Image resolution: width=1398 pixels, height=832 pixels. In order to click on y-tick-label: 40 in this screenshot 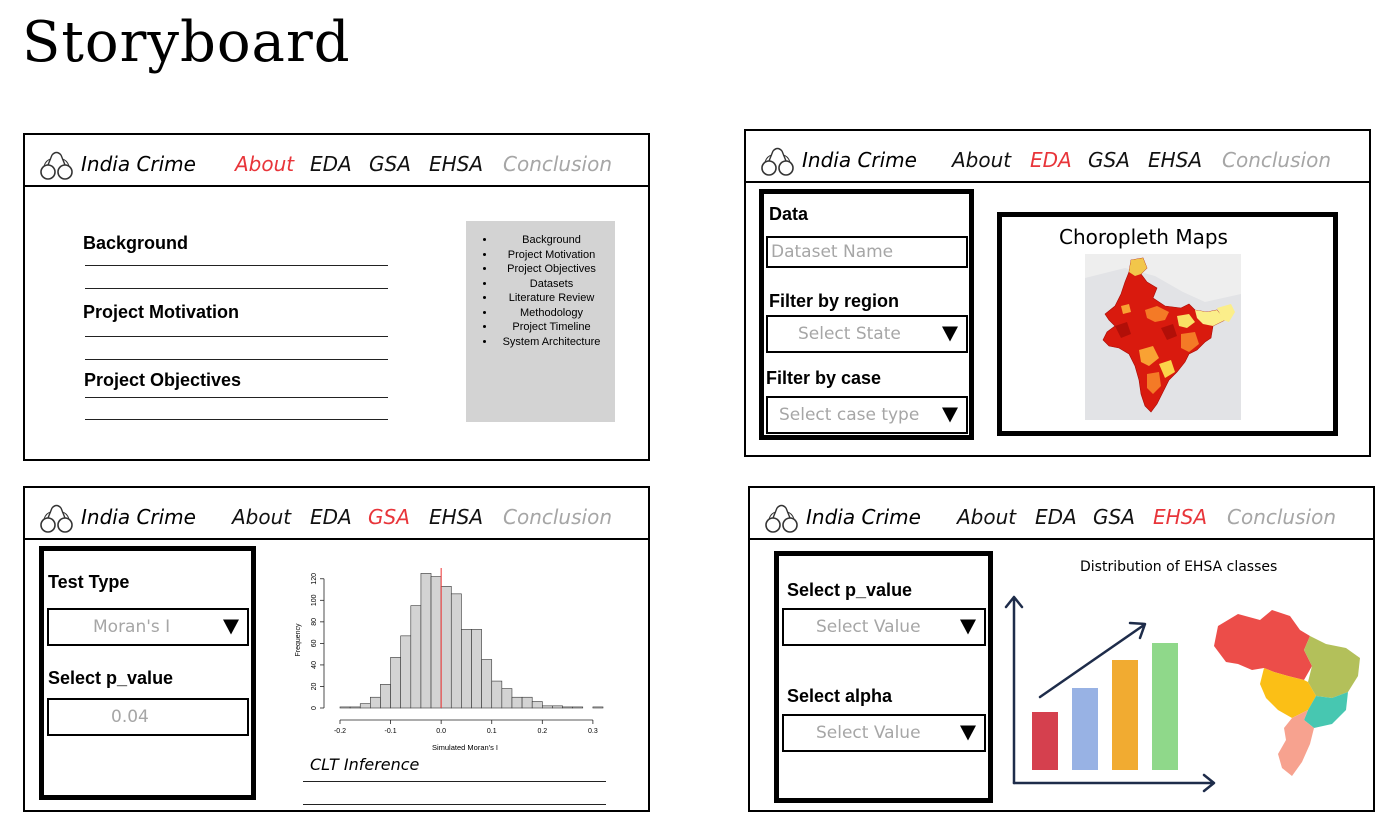, I will do `click(314, 665)`.